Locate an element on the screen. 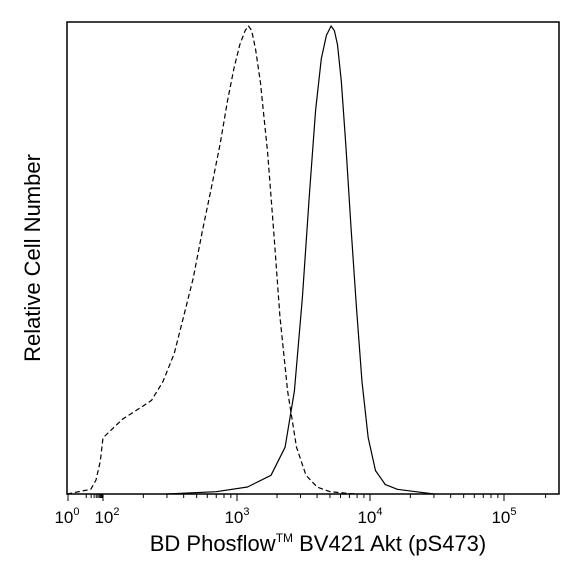  x-tick-labels: 10⁰ 10² 10³ 10⁴ 10⁵ is located at coordinates (285, 516).